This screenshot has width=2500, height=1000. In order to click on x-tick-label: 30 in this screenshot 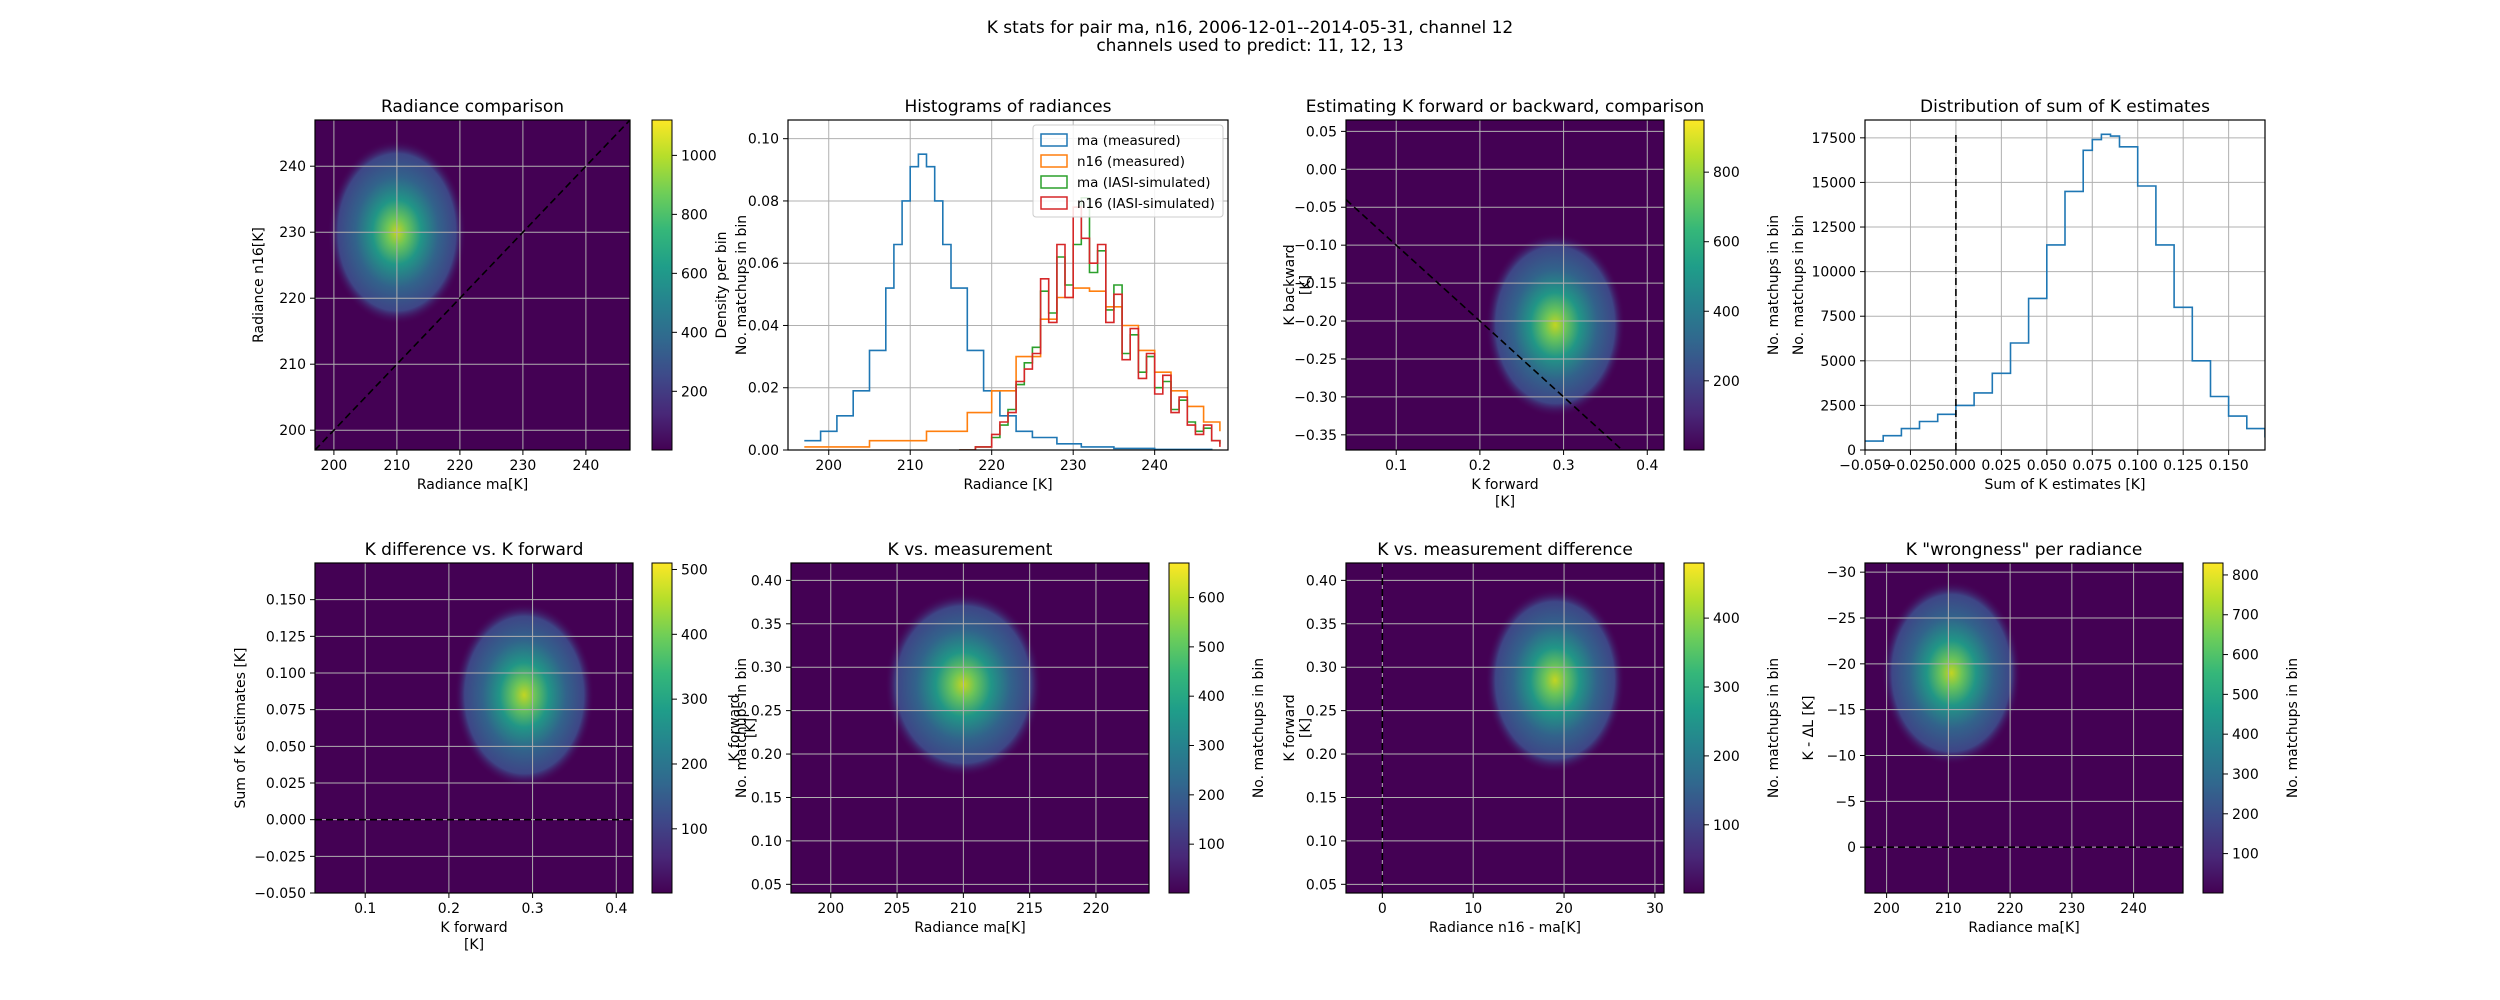, I will do `click(1655, 909)`.